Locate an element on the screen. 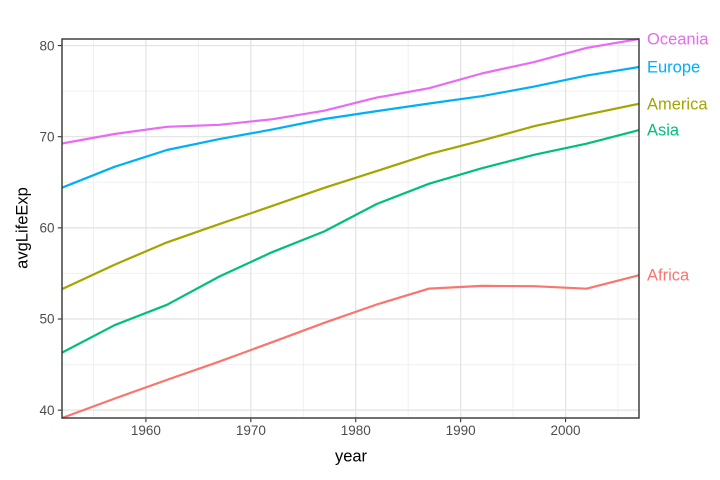 This screenshot has height=480, width=720. series-label-asia: Asia is located at coordinates (663, 131).